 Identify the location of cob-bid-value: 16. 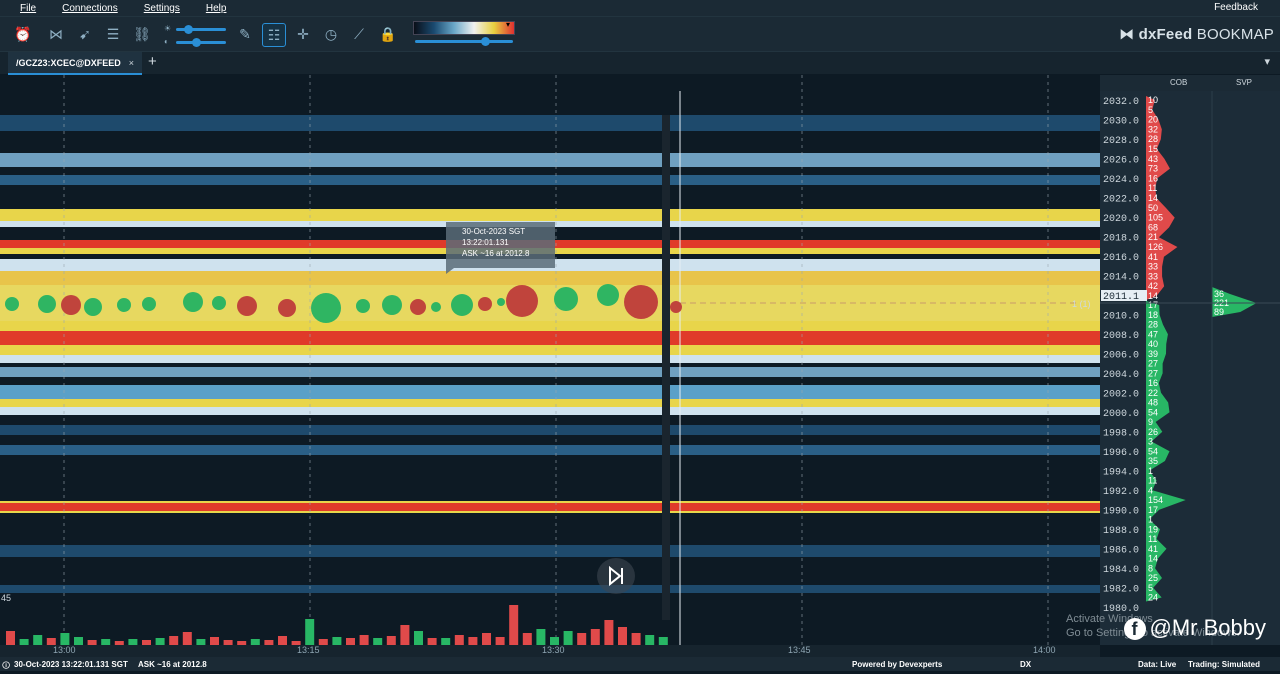
(1153, 383).